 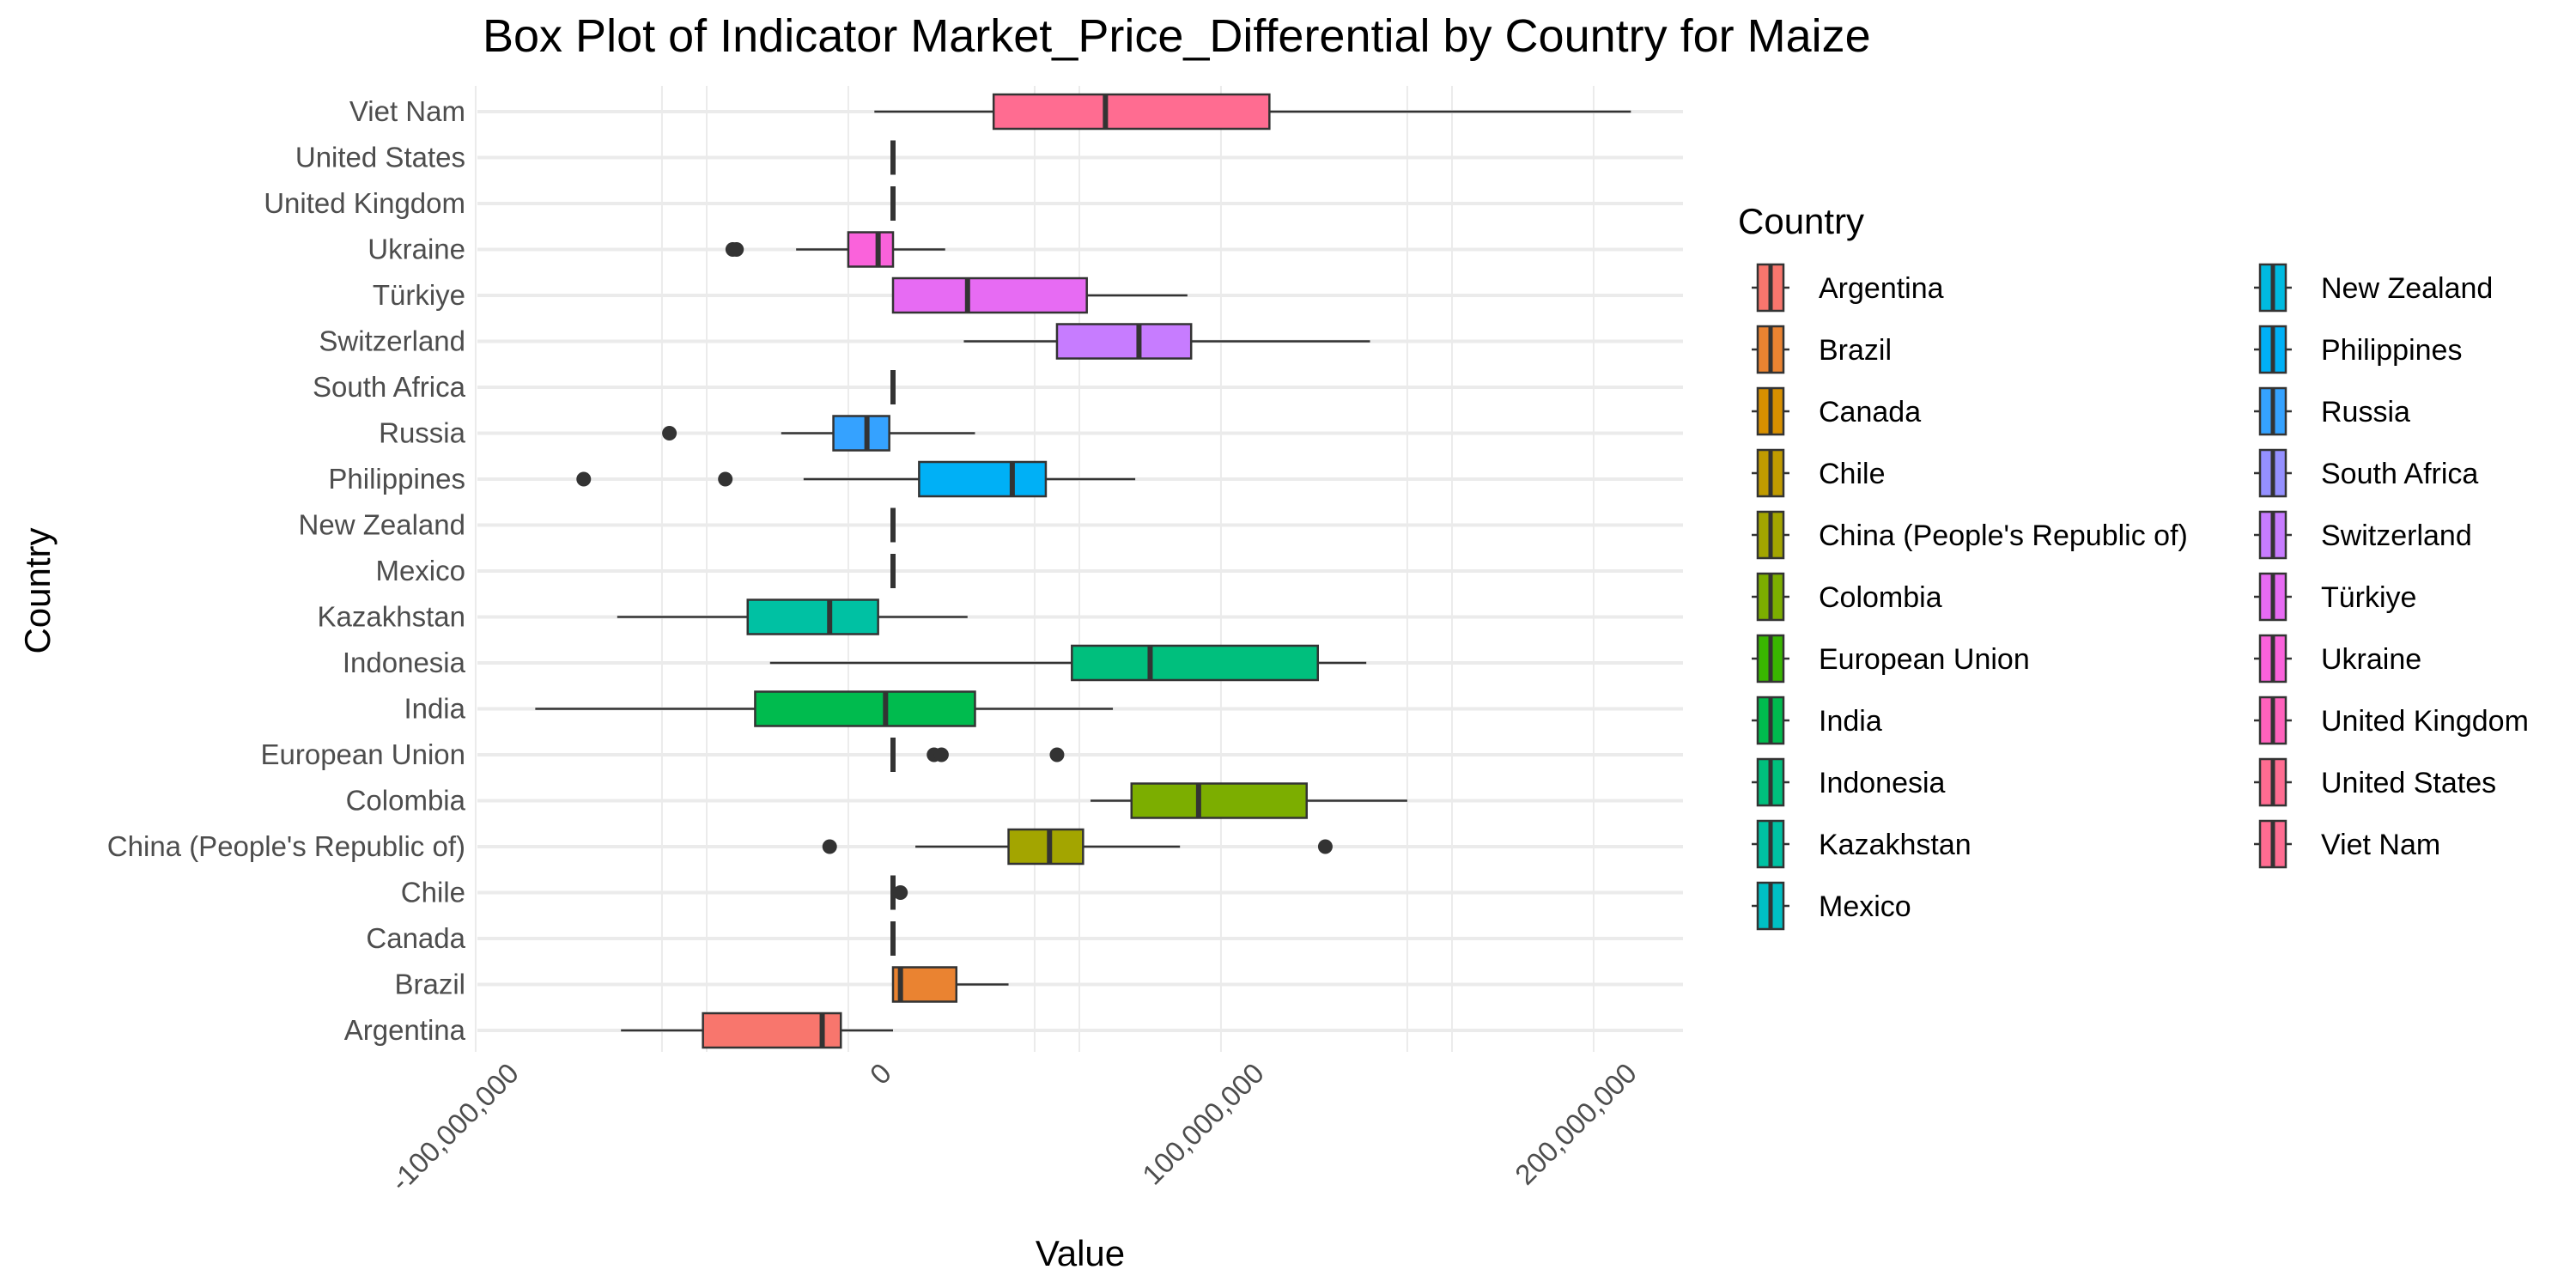 What do you see at coordinates (422, 433) in the screenshot?
I see `y-tick-label: Russia` at bounding box center [422, 433].